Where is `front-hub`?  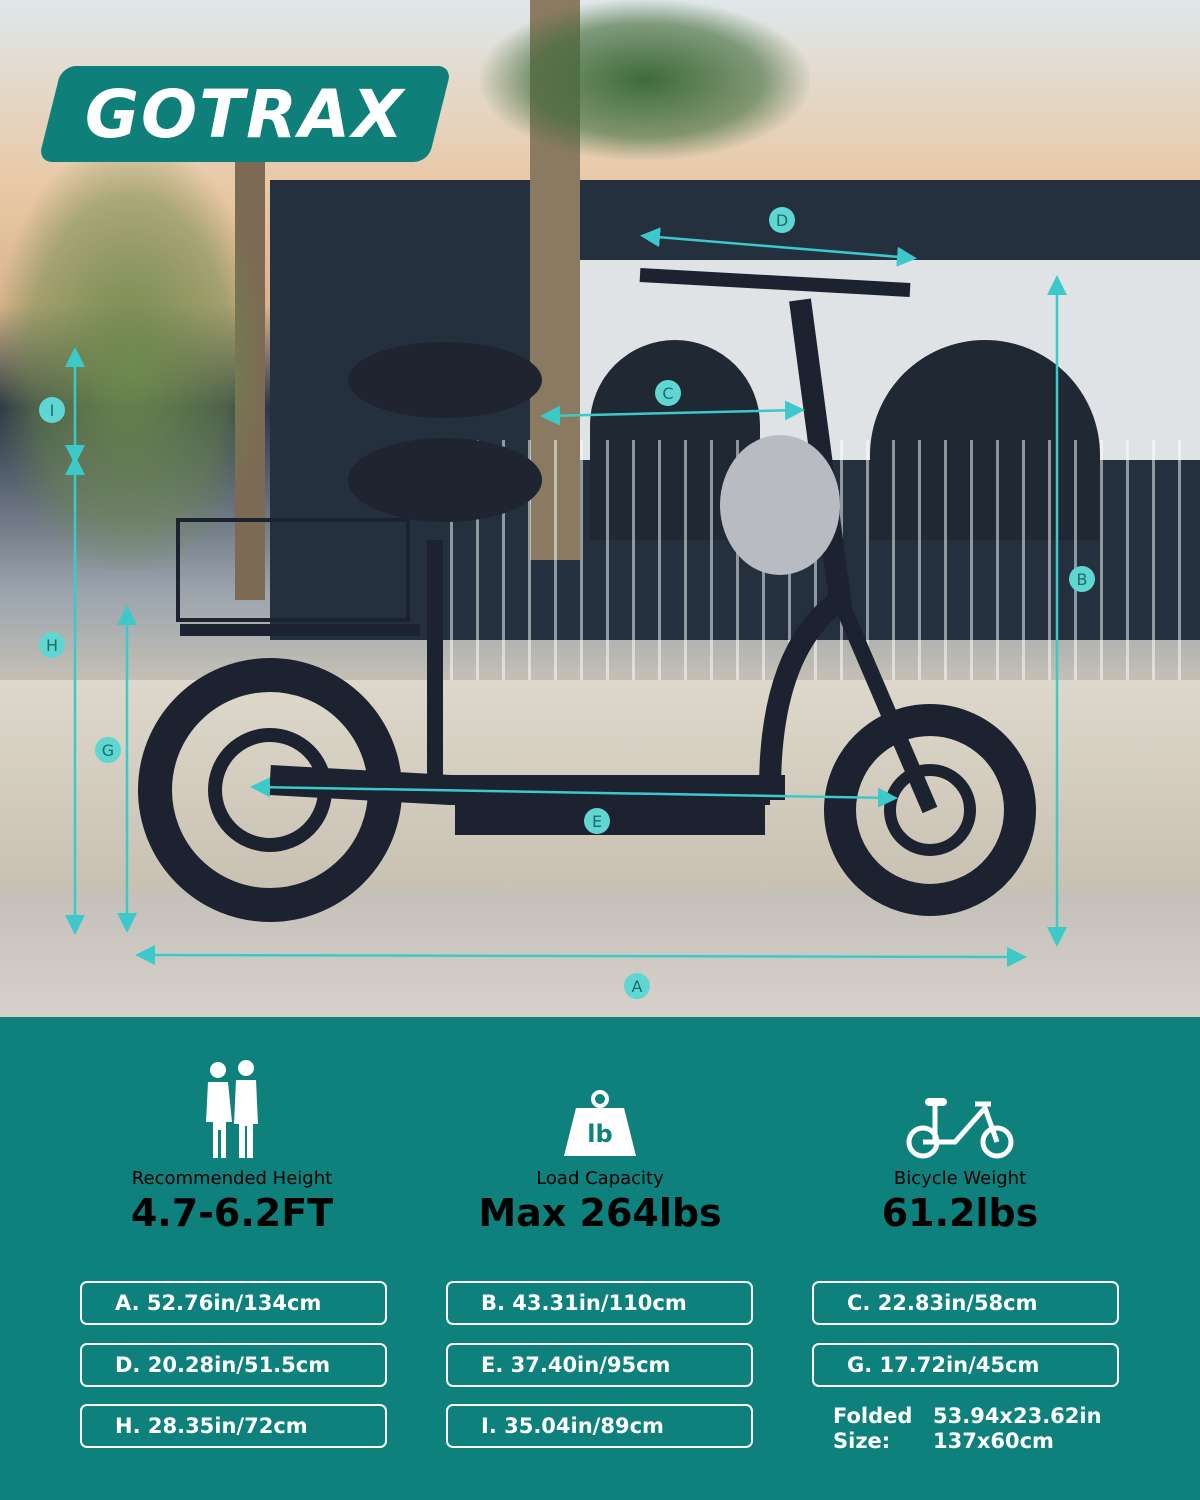
front-hub is located at coordinates (930, 810).